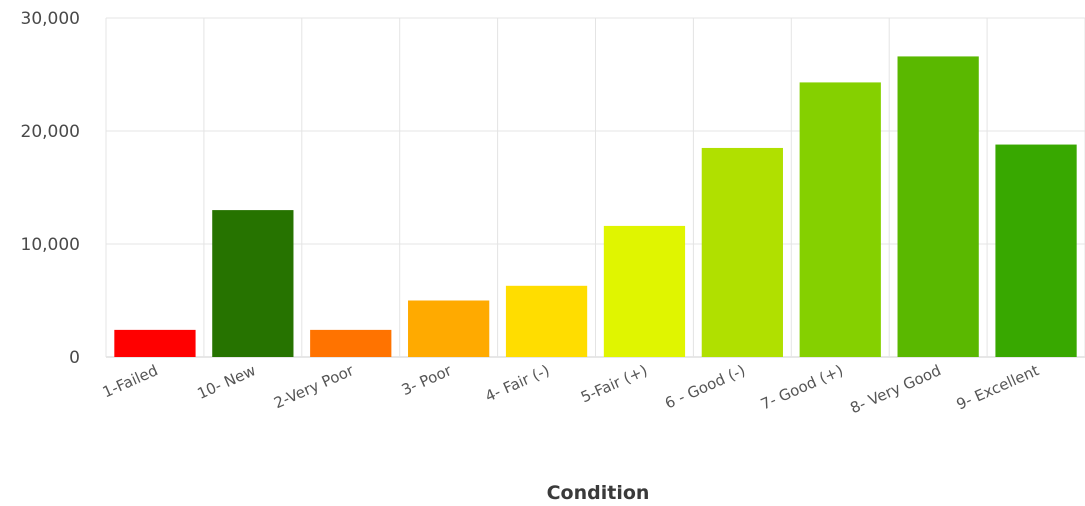 This screenshot has height=506, width=1085. Describe the element at coordinates (598, 493) in the screenshot. I see `x-axis-title: Condition` at that location.